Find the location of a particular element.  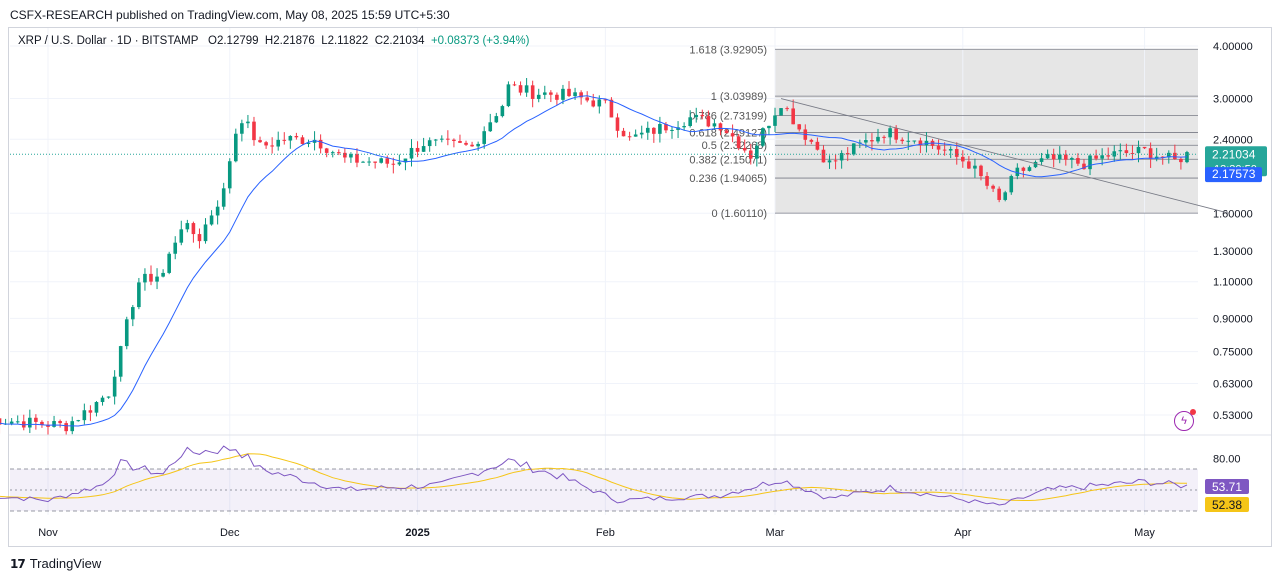

x-tick-label: Mar is located at coordinates (775, 533).